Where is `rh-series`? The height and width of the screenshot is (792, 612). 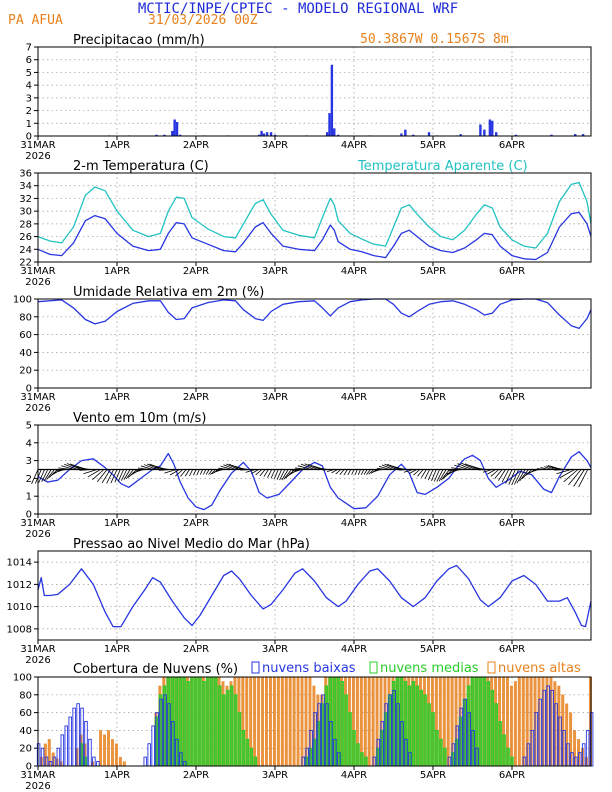
rh-series is located at coordinates (314, 314).